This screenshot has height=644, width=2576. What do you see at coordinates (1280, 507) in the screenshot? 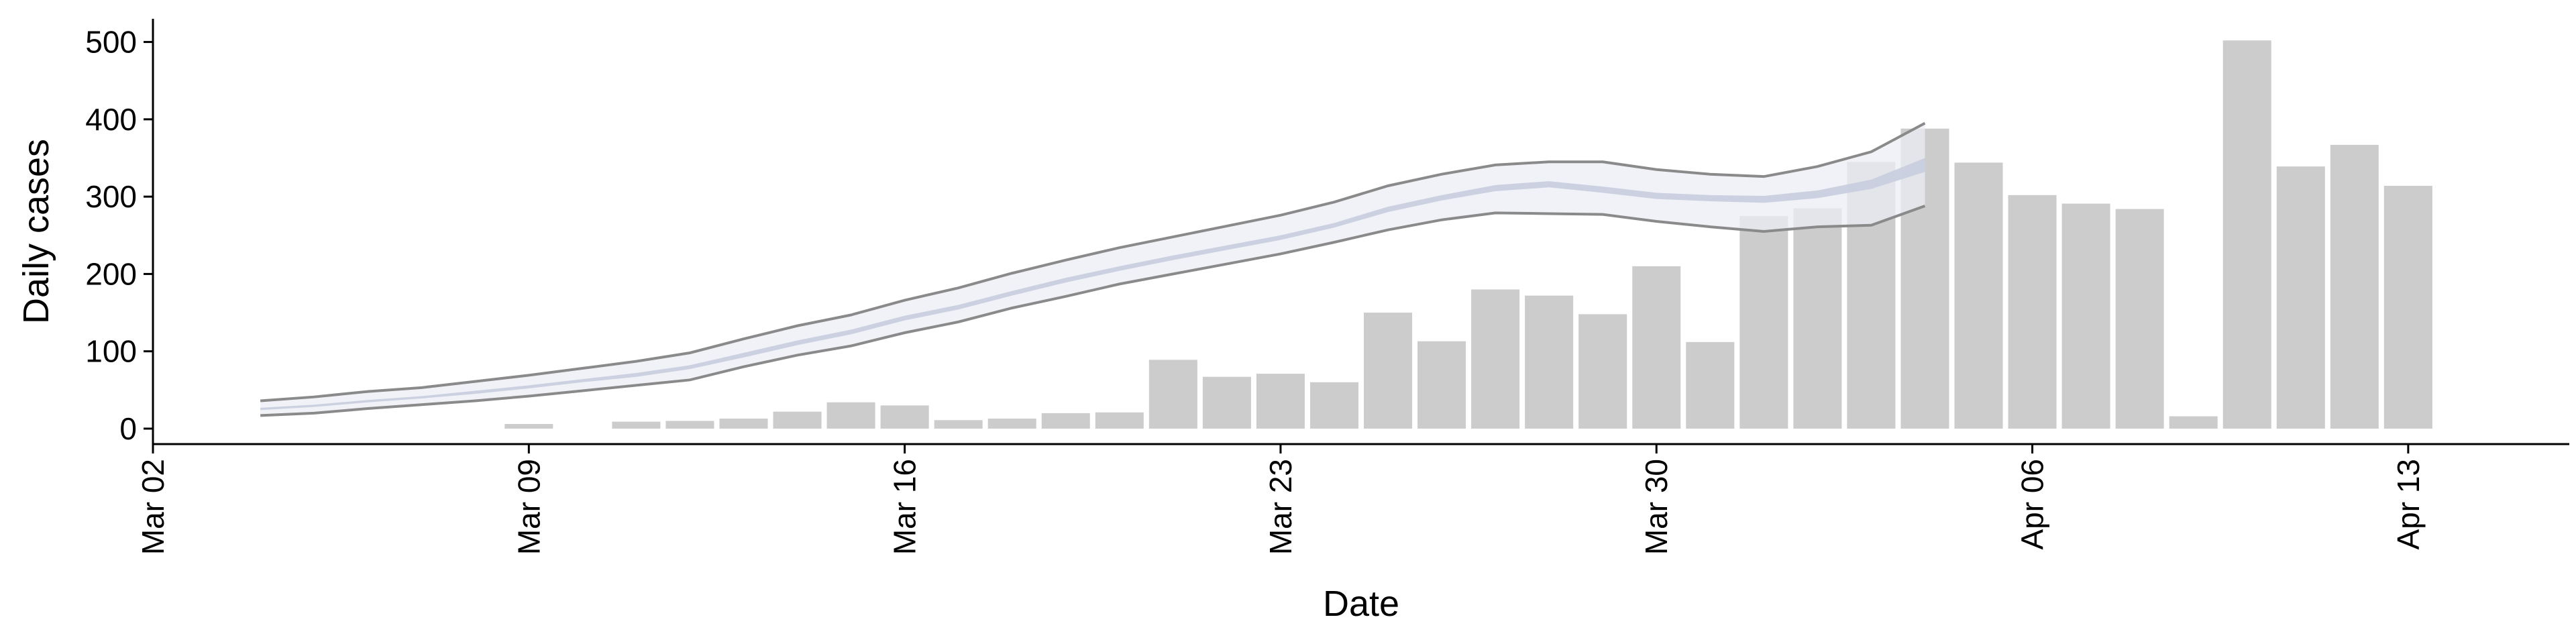
I see `x-tick-label: Mar 23` at bounding box center [1280, 507].